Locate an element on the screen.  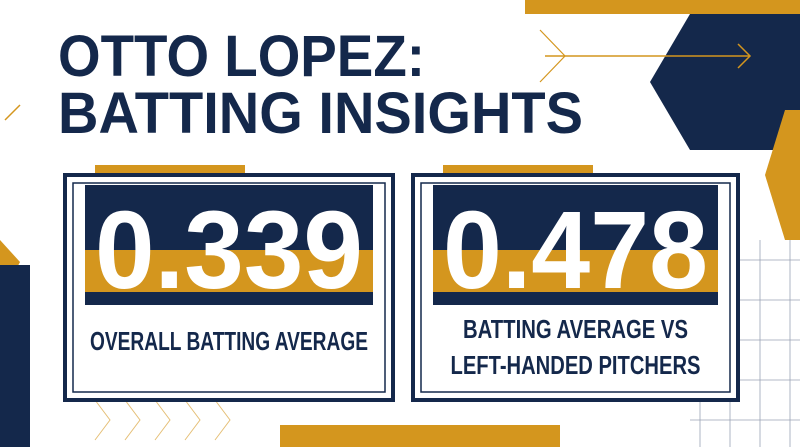
chevron-row is located at coordinates (162, 420).